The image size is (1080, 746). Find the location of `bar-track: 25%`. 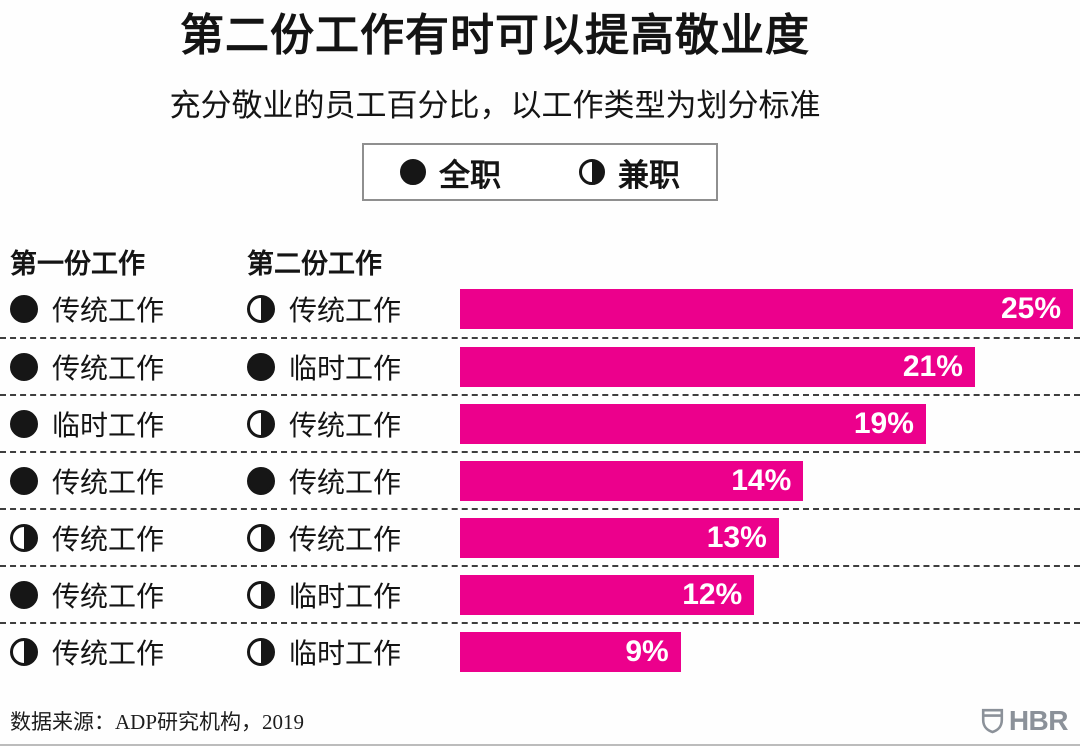

bar-track: 25% is located at coordinates (766, 308).